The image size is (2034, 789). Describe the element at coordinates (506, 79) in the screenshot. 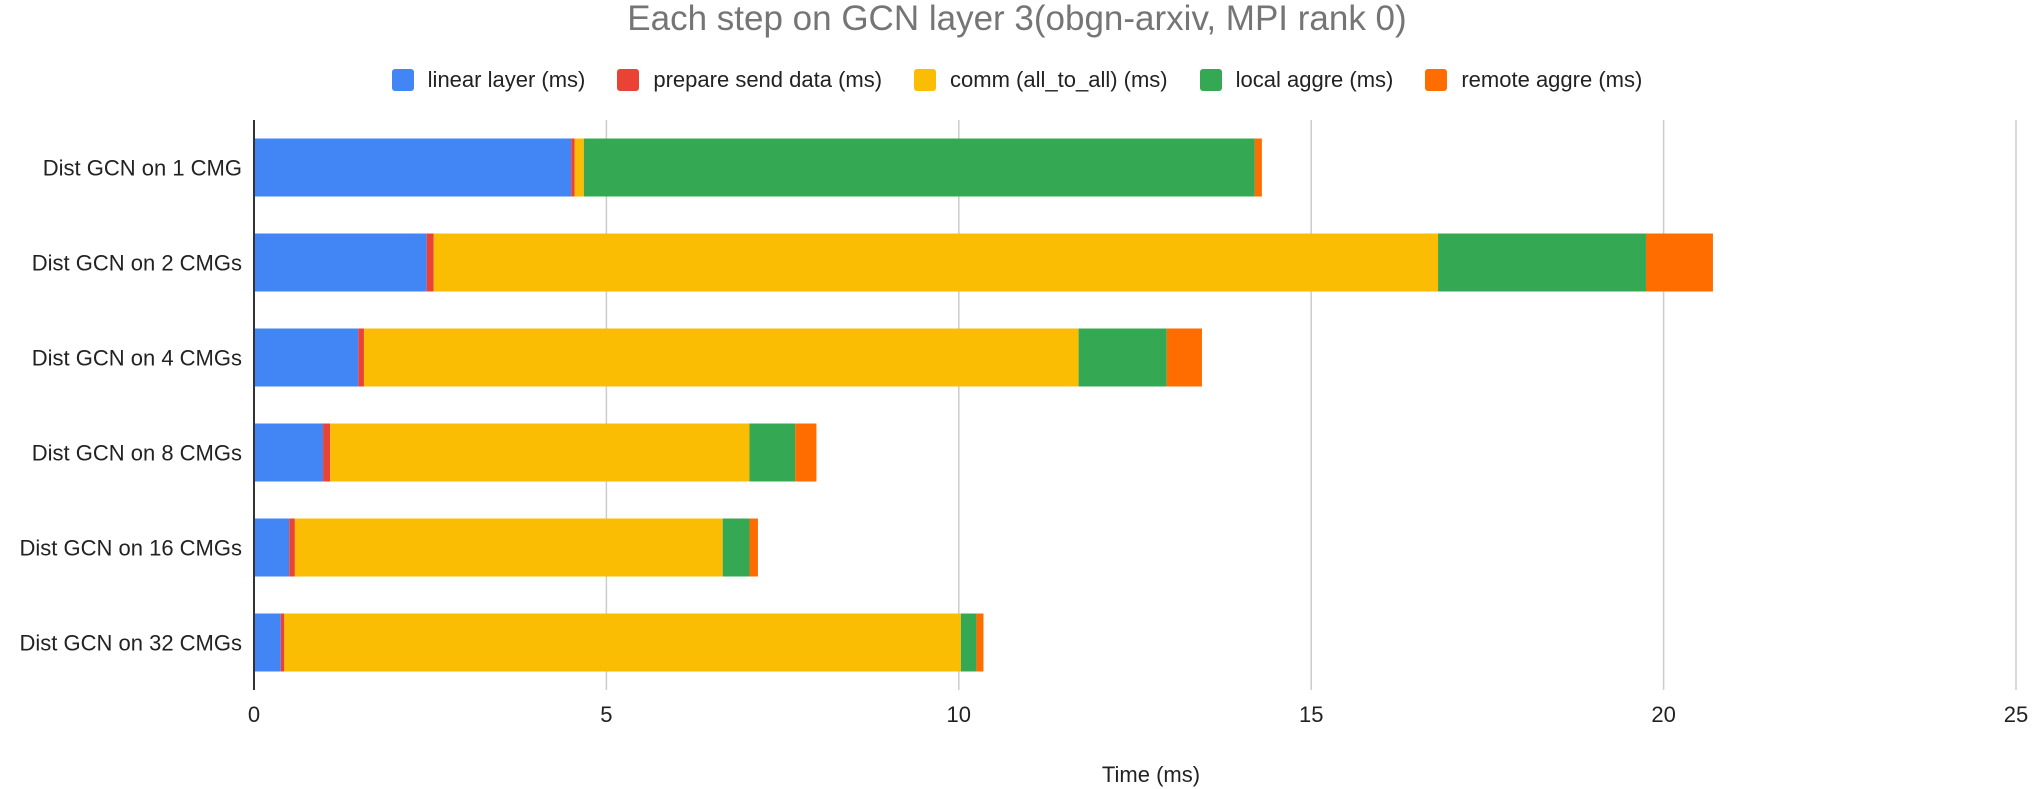

I see `legend-label: linear layer (ms)` at that location.